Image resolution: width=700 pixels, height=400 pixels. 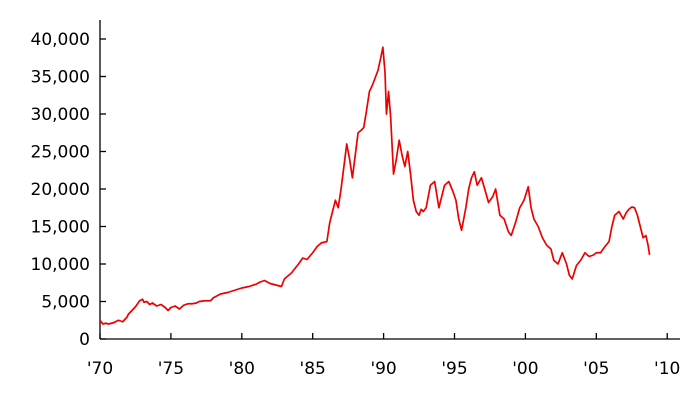 I want to click on y-tick-label: 5,000, so click(x=65, y=303).